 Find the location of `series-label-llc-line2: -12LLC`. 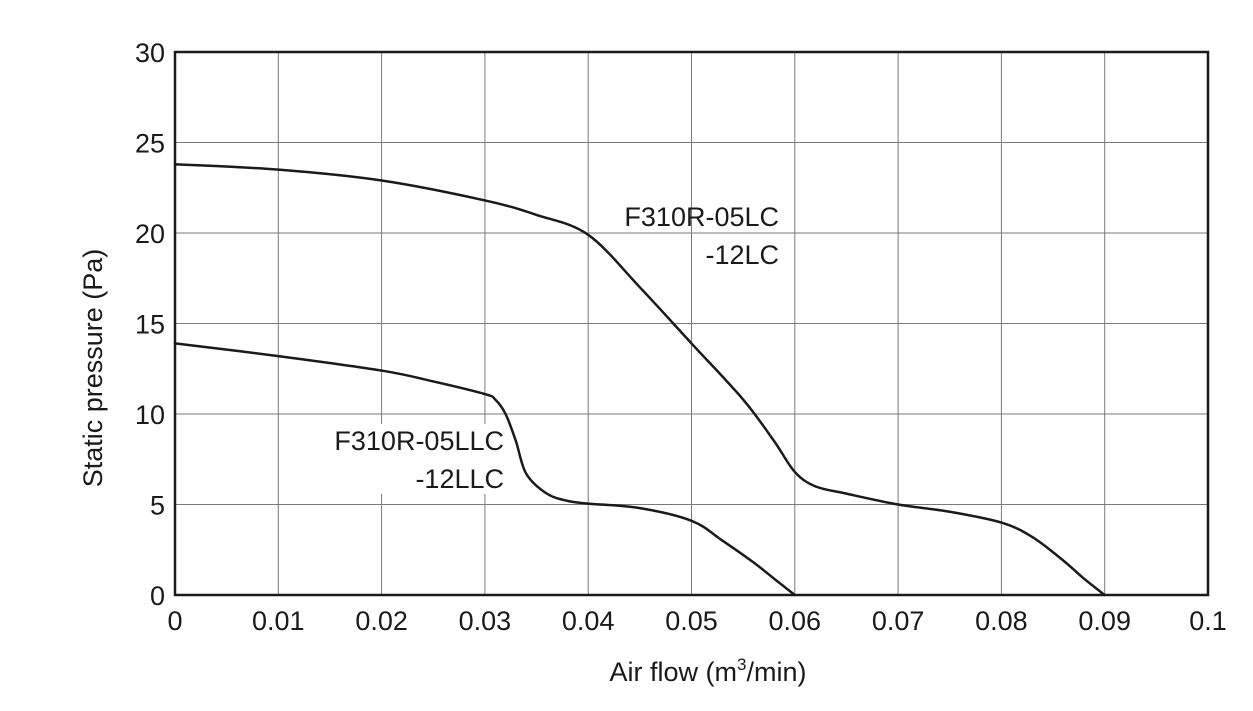

series-label-llc-line2: -12LLC is located at coordinates (459, 479).